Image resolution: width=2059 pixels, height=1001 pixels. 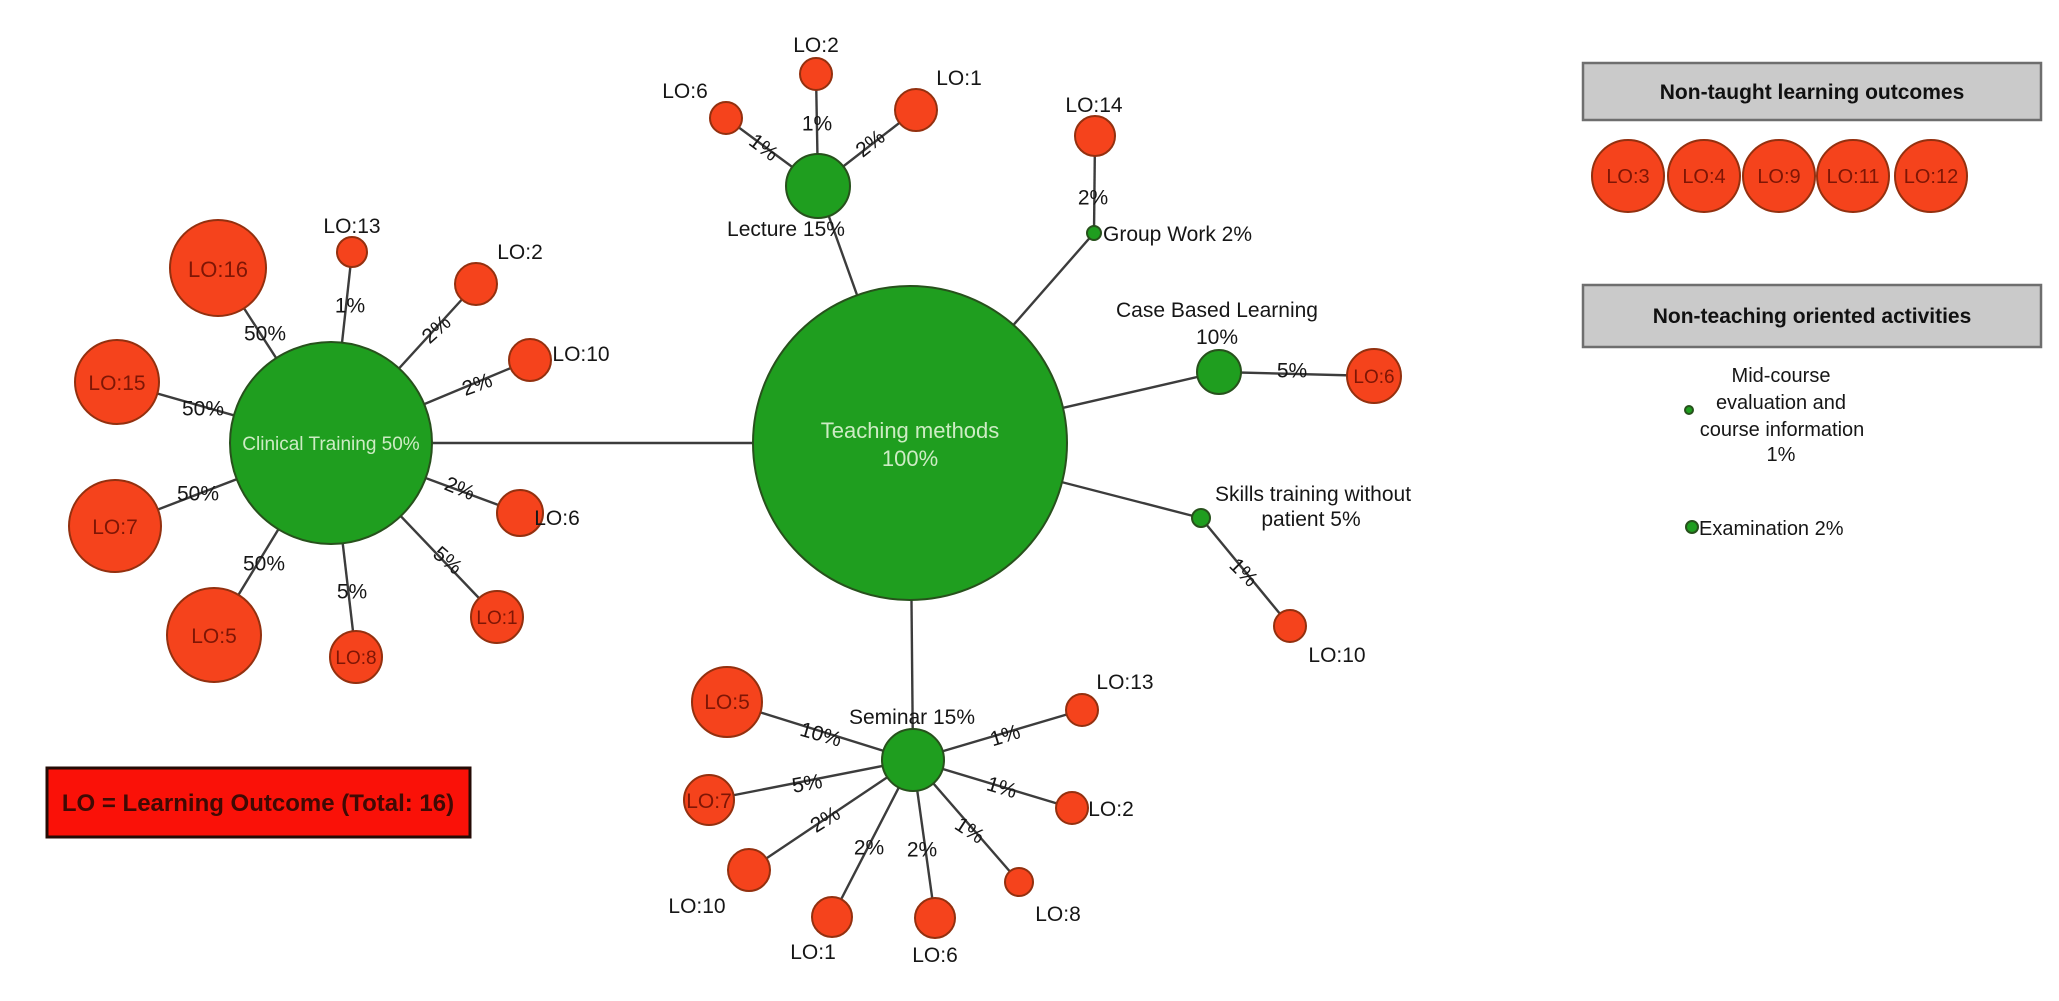 What do you see at coordinates (1094, 233) in the screenshot?
I see `node-group-work` at bounding box center [1094, 233].